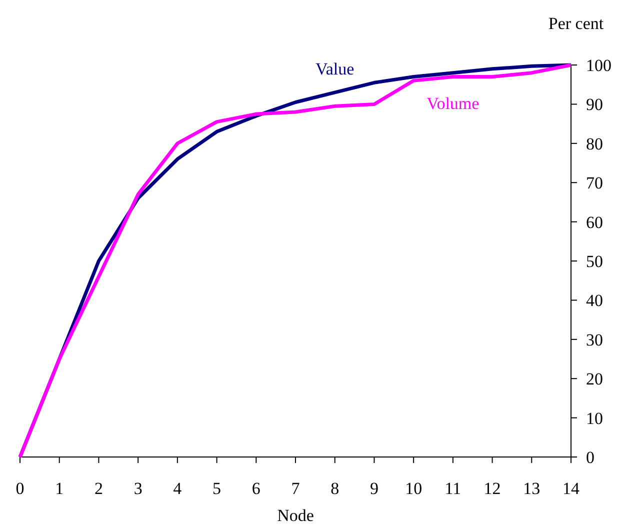 The width and height of the screenshot is (623, 526). I want to click on x-tick-label: 10, so click(413, 488).